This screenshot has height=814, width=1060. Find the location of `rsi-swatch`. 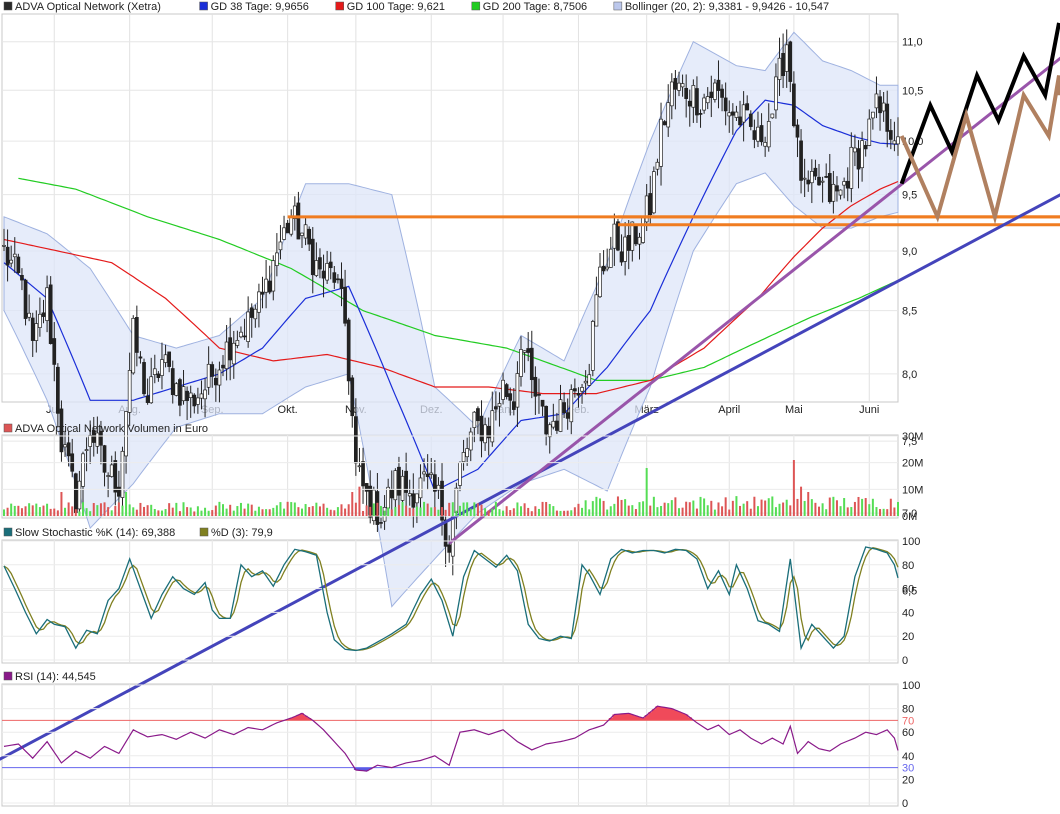

rsi-swatch is located at coordinates (8, 676).